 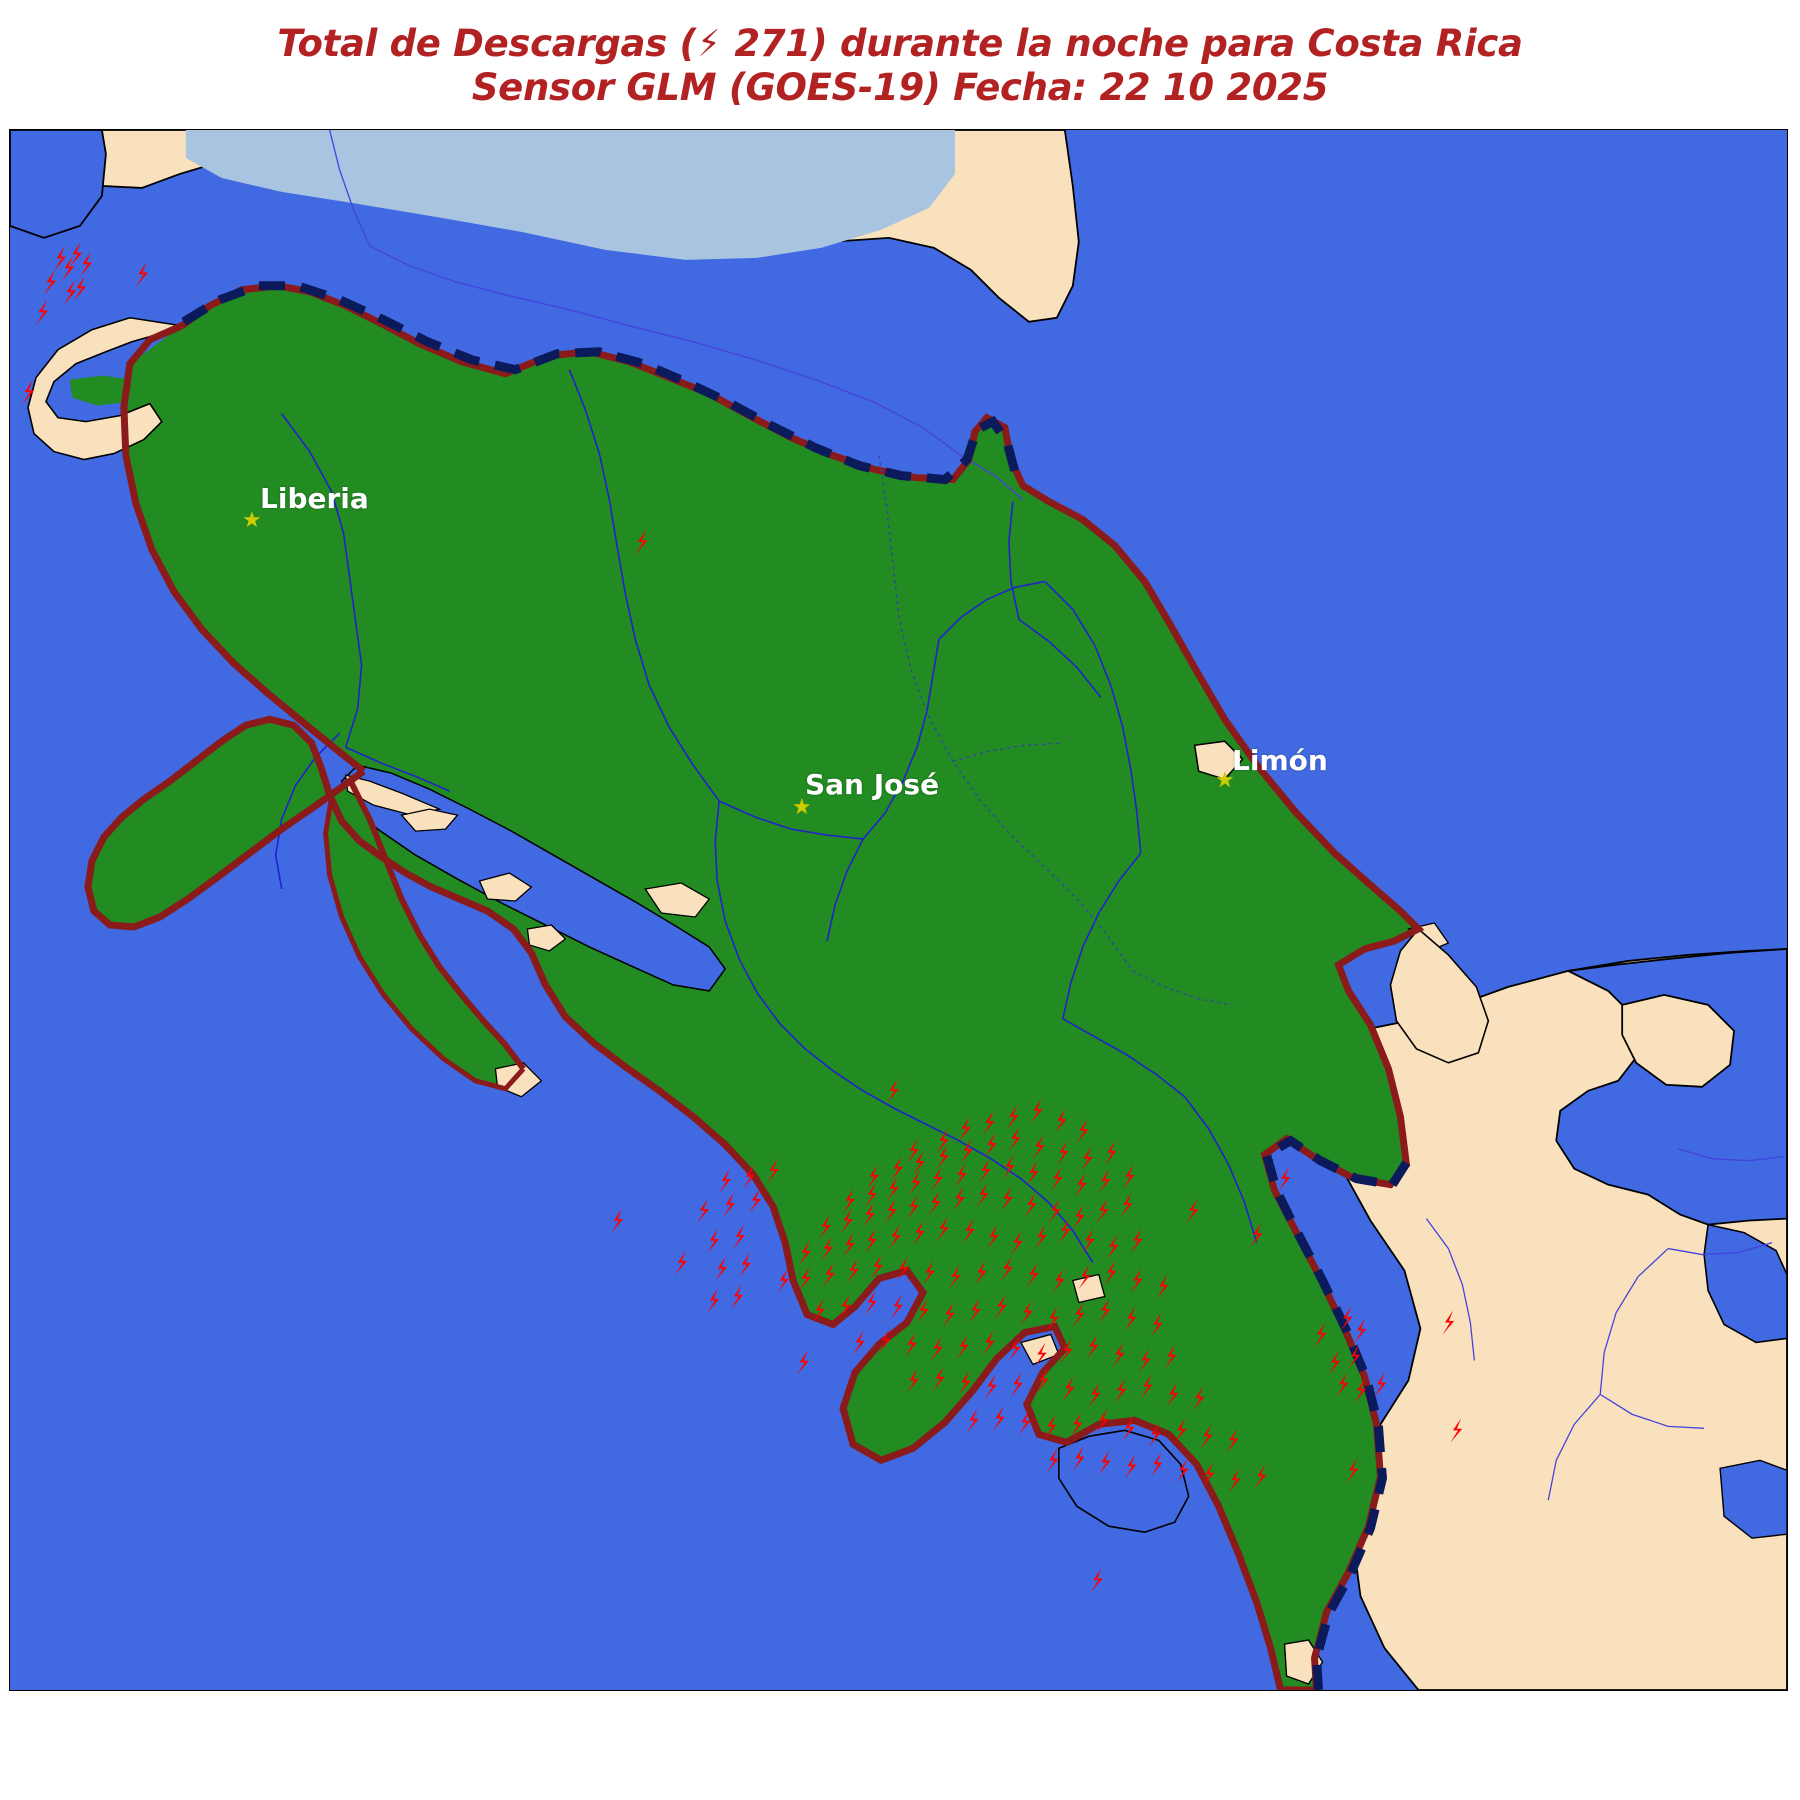 What do you see at coordinates (1605, 1324) in the screenshot?
I see `panama-rivers` at bounding box center [1605, 1324].